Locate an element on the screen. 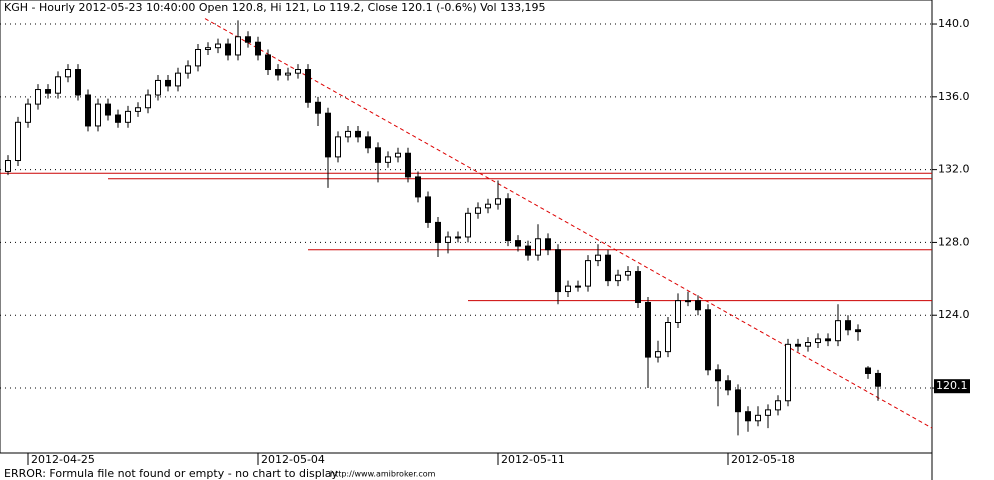 The image size is (994, 480). x-tick-label: 2012-05-04 is located at coordinates (293, 459).